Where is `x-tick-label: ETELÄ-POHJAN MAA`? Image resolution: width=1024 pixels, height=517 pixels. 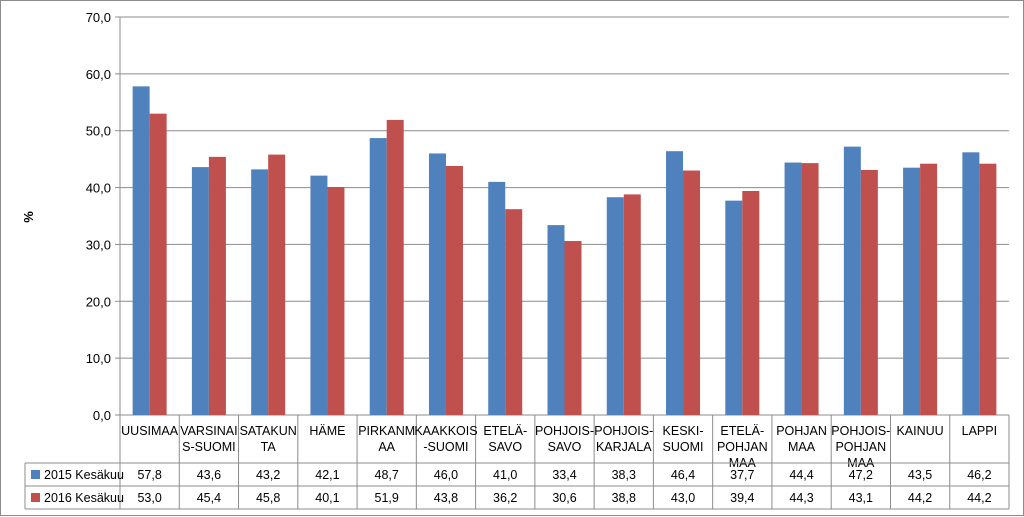 x-tick-label: ETELÄ-POHJAN MAA is located at coordinates (742, 447).